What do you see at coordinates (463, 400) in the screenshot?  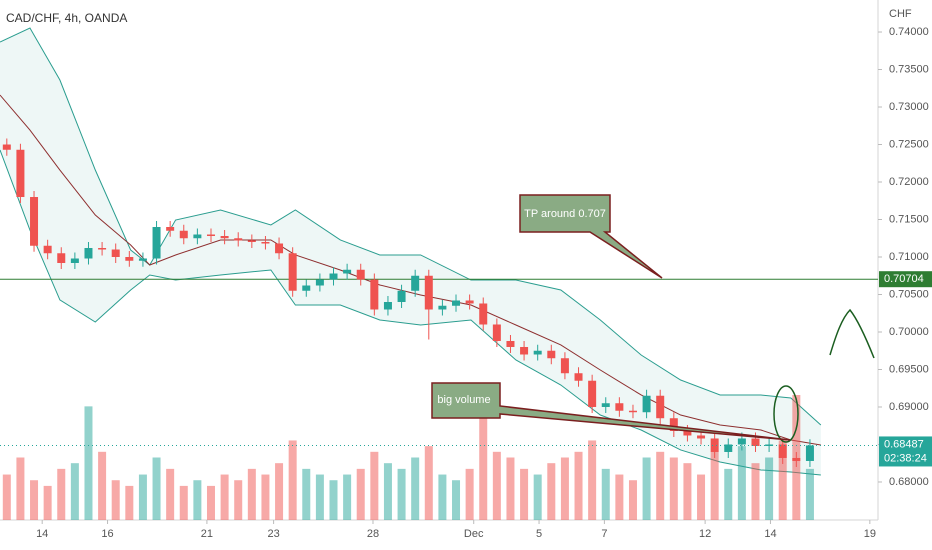 I see `annotation-text: big volume` at bounding box center [463, 400].